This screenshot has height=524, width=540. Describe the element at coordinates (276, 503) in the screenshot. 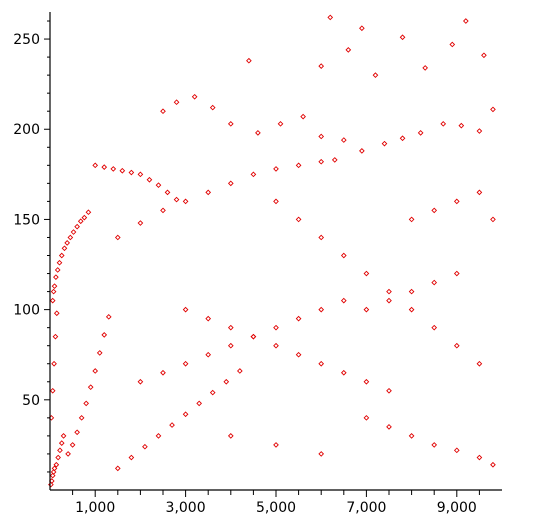

I see `x-ticks: 1,000 3,000 5,000 7,000 9,000` at that location.